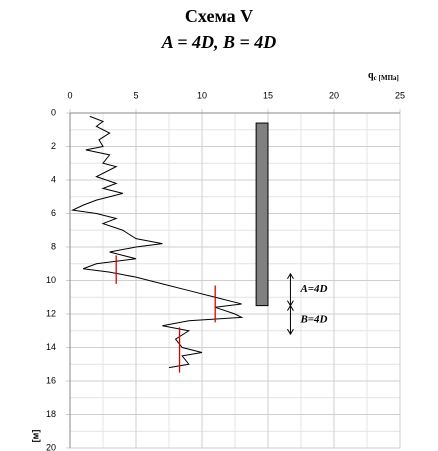  Describe the element at coordinates (389, 78) in the screenshot. I see `x-label-unit: [МПа]` at that location.